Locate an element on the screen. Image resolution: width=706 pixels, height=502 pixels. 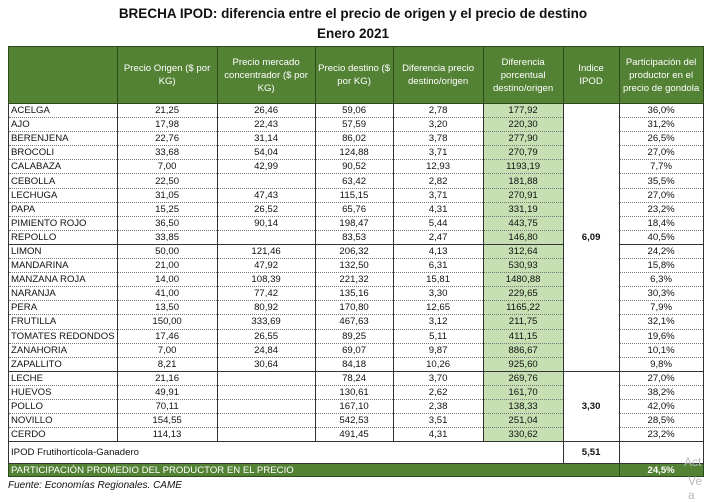
producer-share: 18,4% is located at coordinates (661, 223).